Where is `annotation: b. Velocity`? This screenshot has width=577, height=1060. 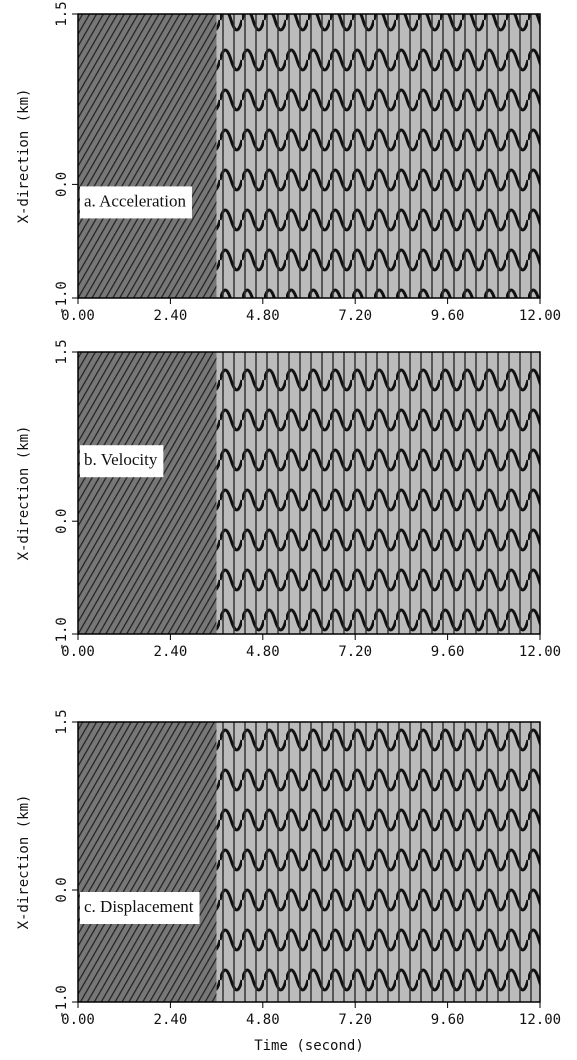
annotation: b. Velocity is located at coordinates (121, 459).